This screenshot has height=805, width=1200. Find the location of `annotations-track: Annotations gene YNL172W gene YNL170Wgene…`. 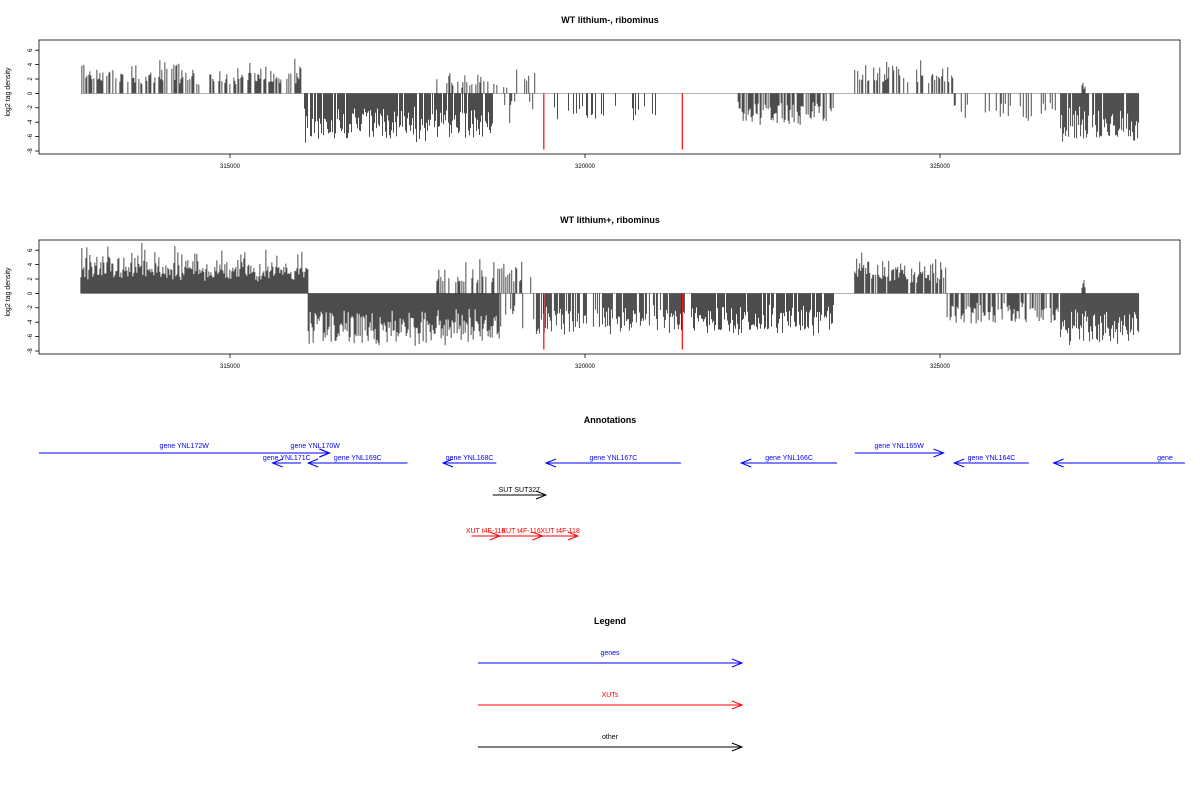

annotations-track: Annotations gene YNL172W gene YNL170Wgene… is located at coordinates (612, 478).